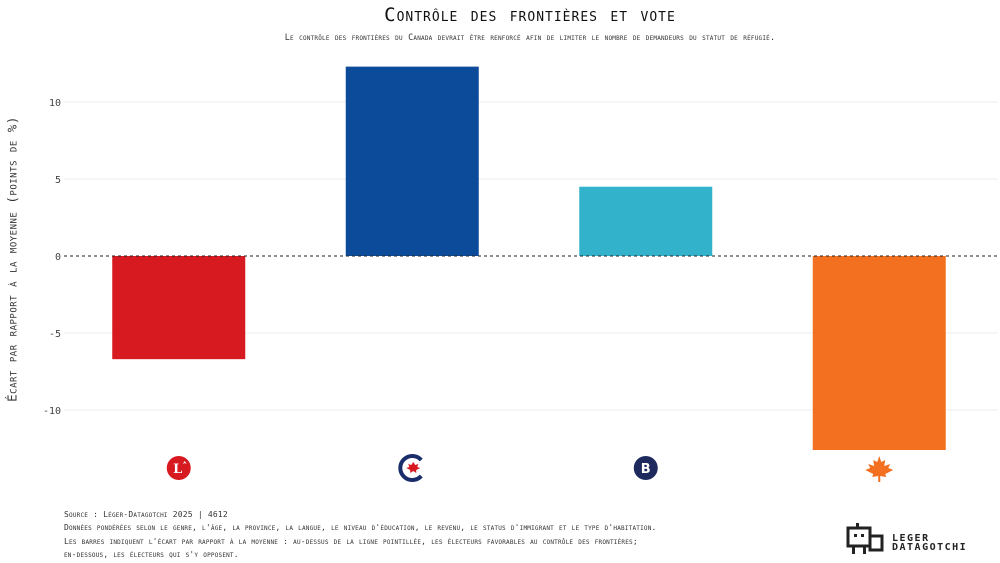 The height and width of the screenshot is (563, 1000). What do you see at coordinates (879, 353) in the screenshot?
I see `bar-npd` at bounding box center [879, 353].